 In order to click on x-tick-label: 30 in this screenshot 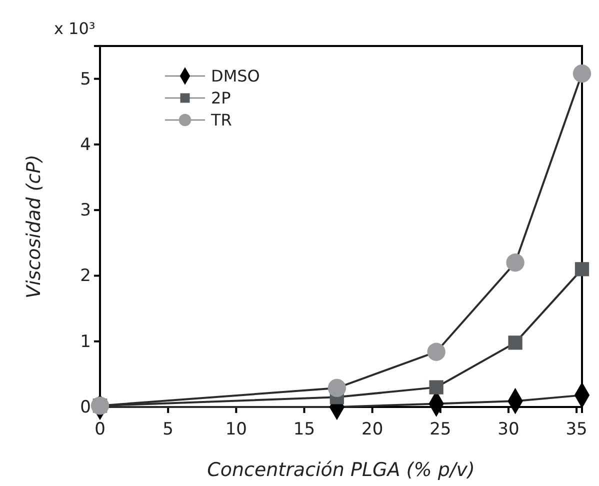, I will do `click(509, 430)`.